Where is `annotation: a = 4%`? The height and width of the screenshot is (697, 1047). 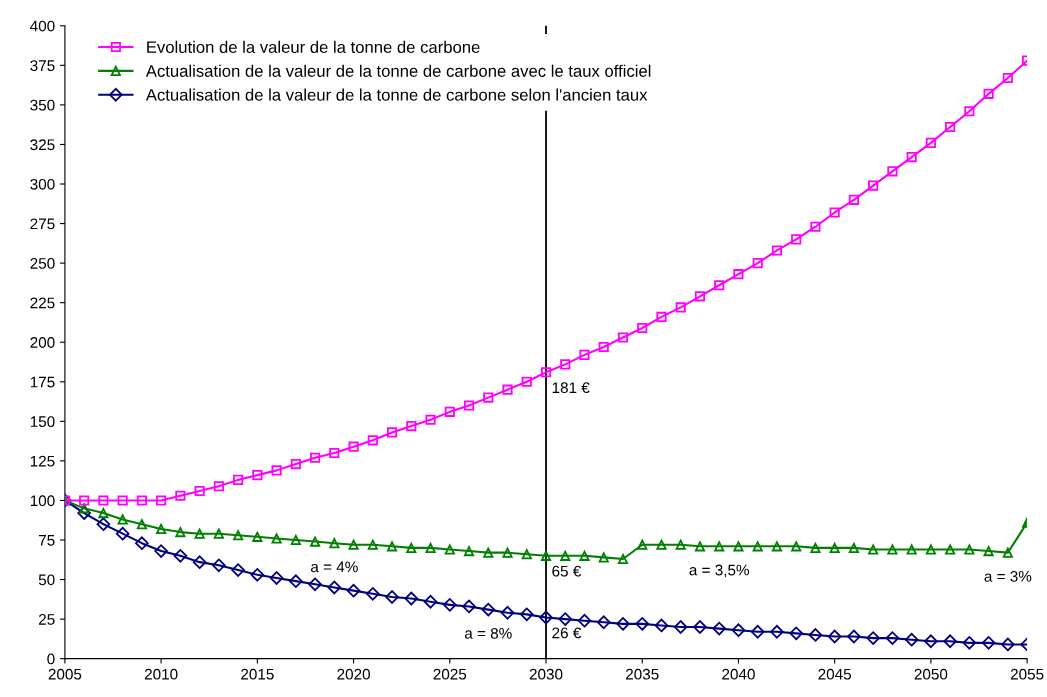
annotation: a = 4% is located at coordinates (334, 567).